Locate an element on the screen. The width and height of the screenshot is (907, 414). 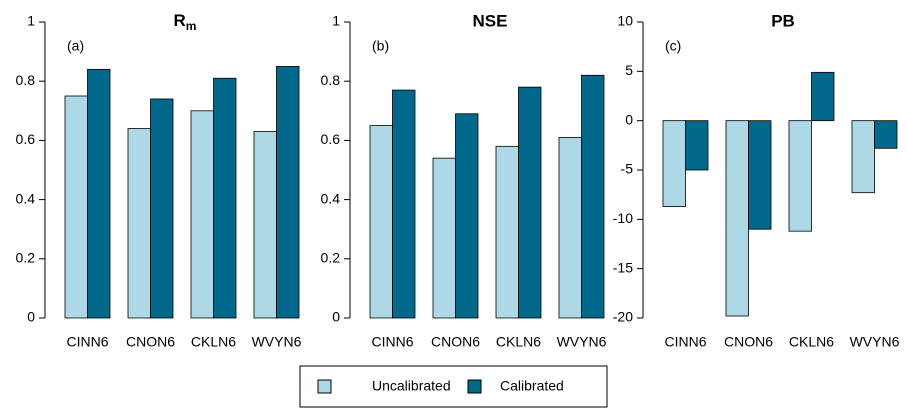
y-tick-label: -15 is located at coordinates (623, 267).